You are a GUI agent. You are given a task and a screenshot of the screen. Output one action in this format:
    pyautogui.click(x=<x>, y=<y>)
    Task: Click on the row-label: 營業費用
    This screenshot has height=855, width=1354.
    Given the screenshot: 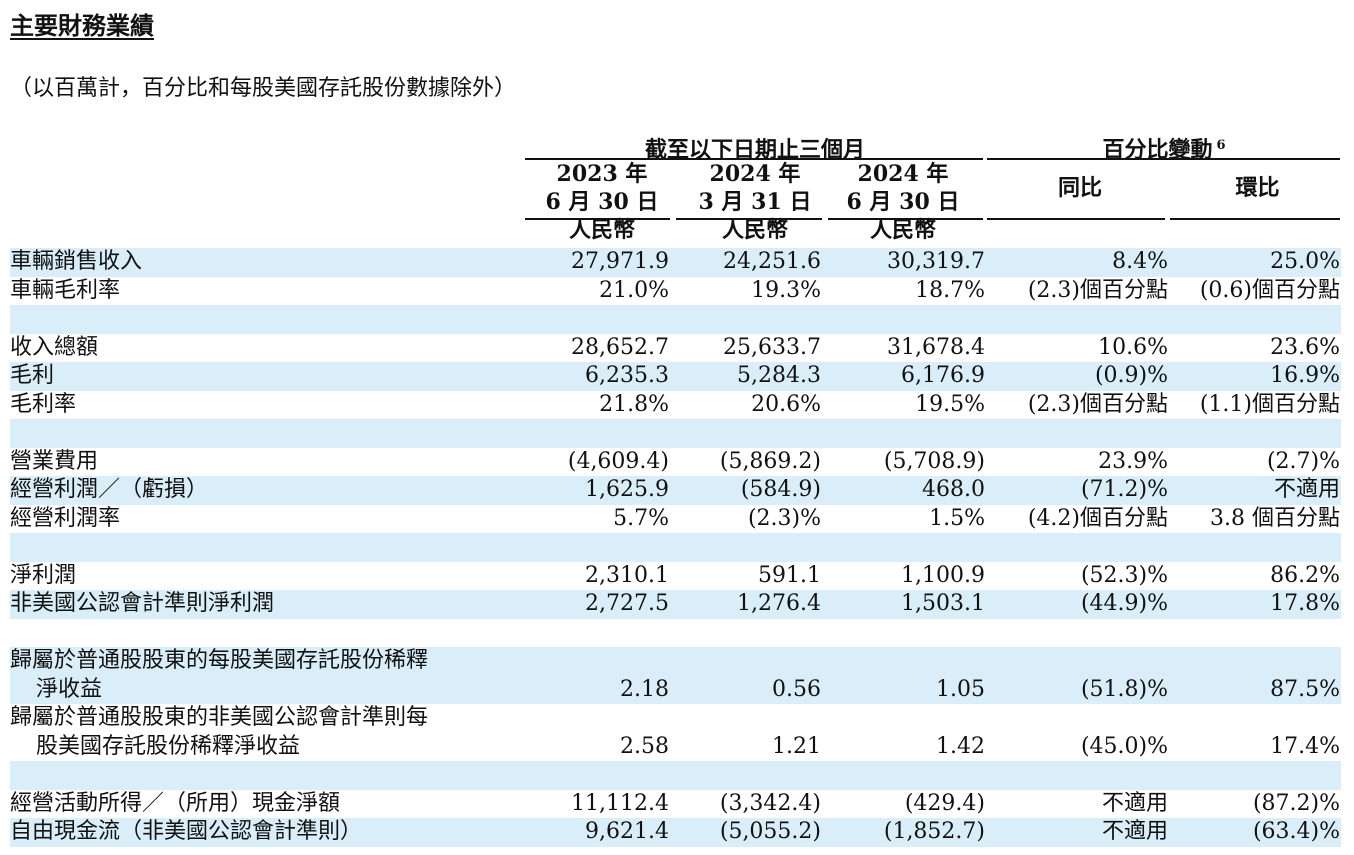 What is the action you would take?
    pyautogui.click(x=54, y=461)
    